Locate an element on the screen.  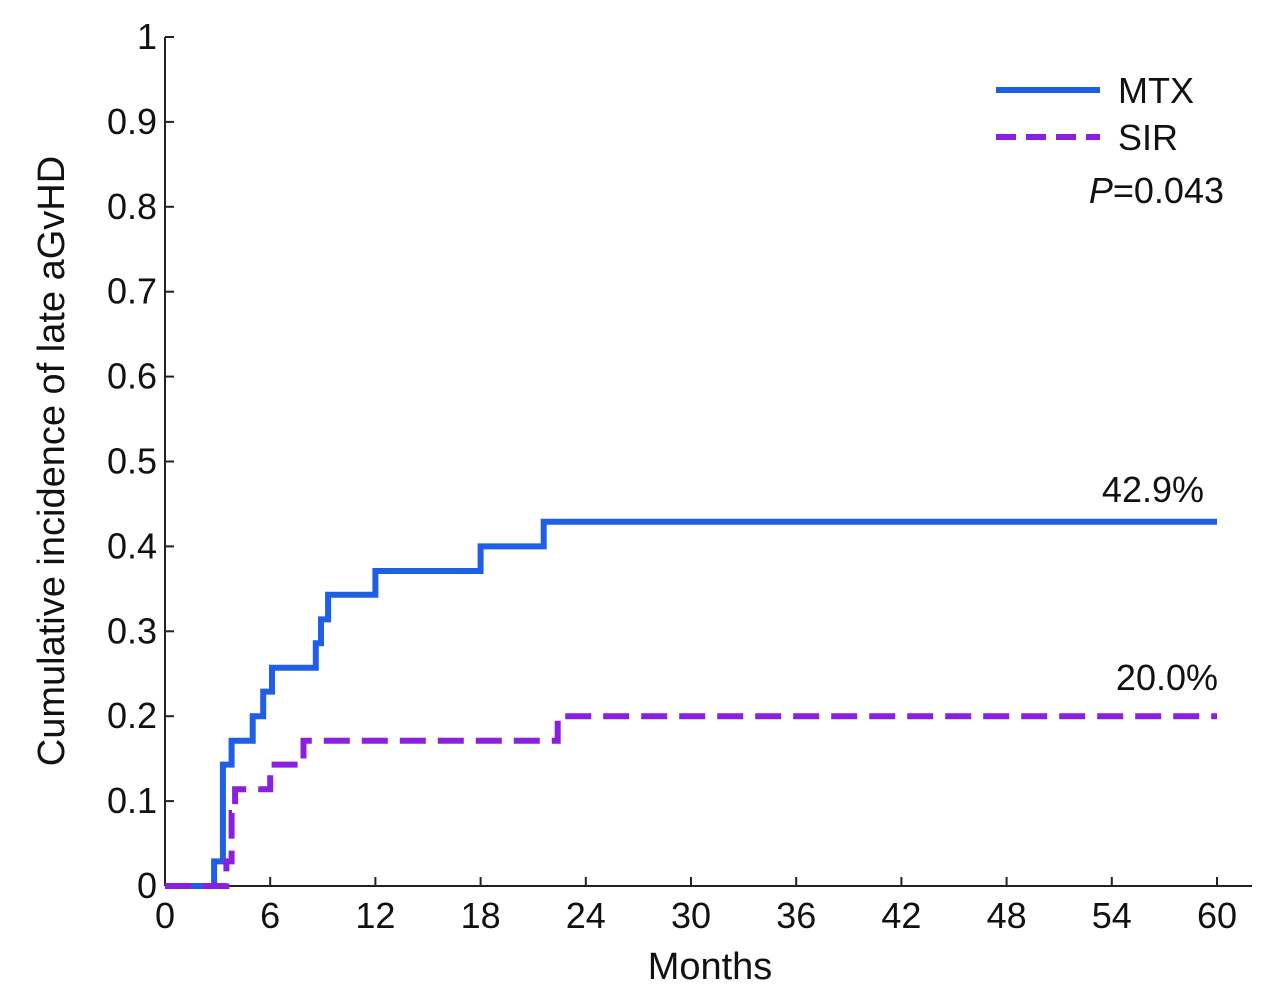
x-tick-label: 6 is located at coordinates (270, 915).